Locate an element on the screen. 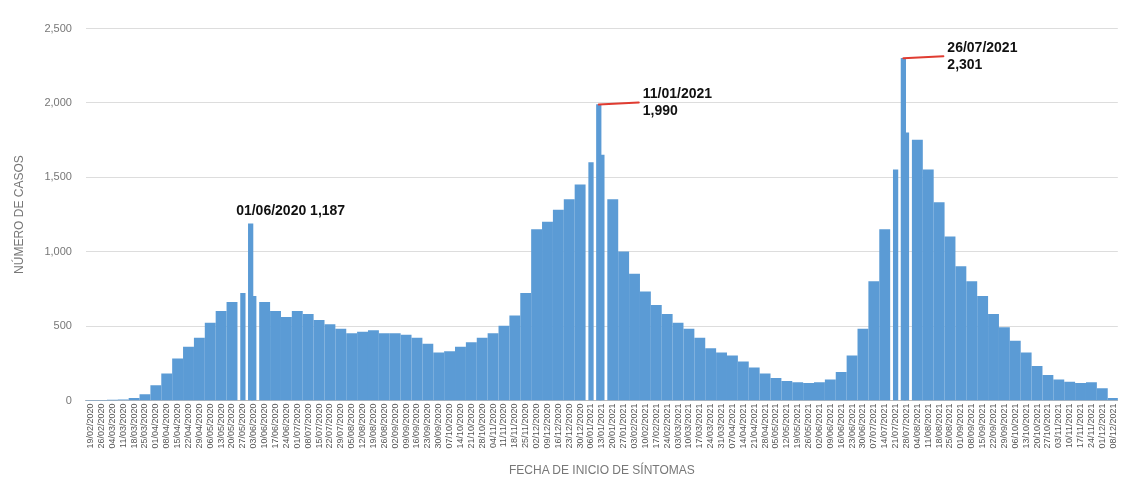 The width and height of the screenshot is (1135, 482). x-tick-label: 07/04/2021 is located at coordinates (731, 426).